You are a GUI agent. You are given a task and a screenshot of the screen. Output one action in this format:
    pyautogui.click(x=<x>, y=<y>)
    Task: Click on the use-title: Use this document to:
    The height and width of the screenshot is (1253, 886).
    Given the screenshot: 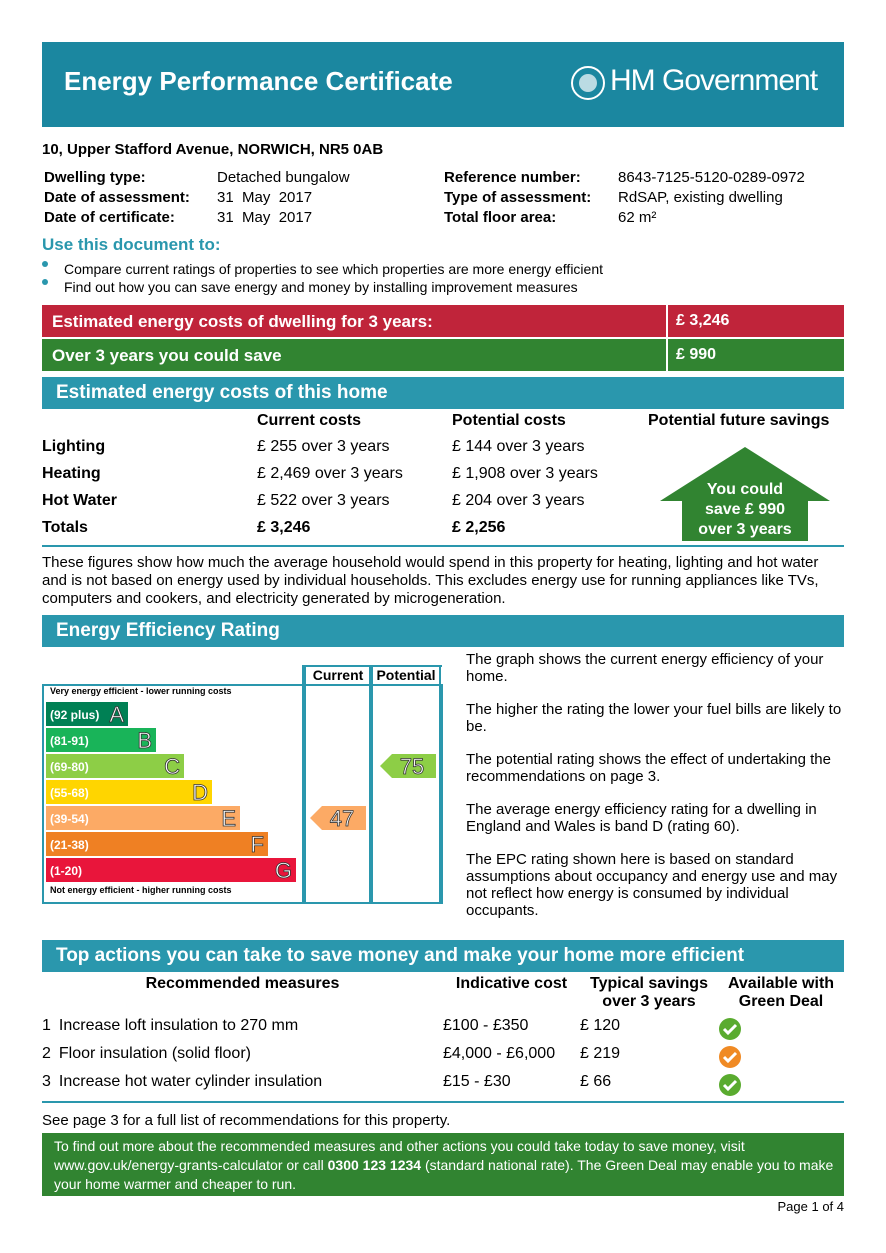 What is the action you would take?
    pyautogui.click(x=131, y=244)
    